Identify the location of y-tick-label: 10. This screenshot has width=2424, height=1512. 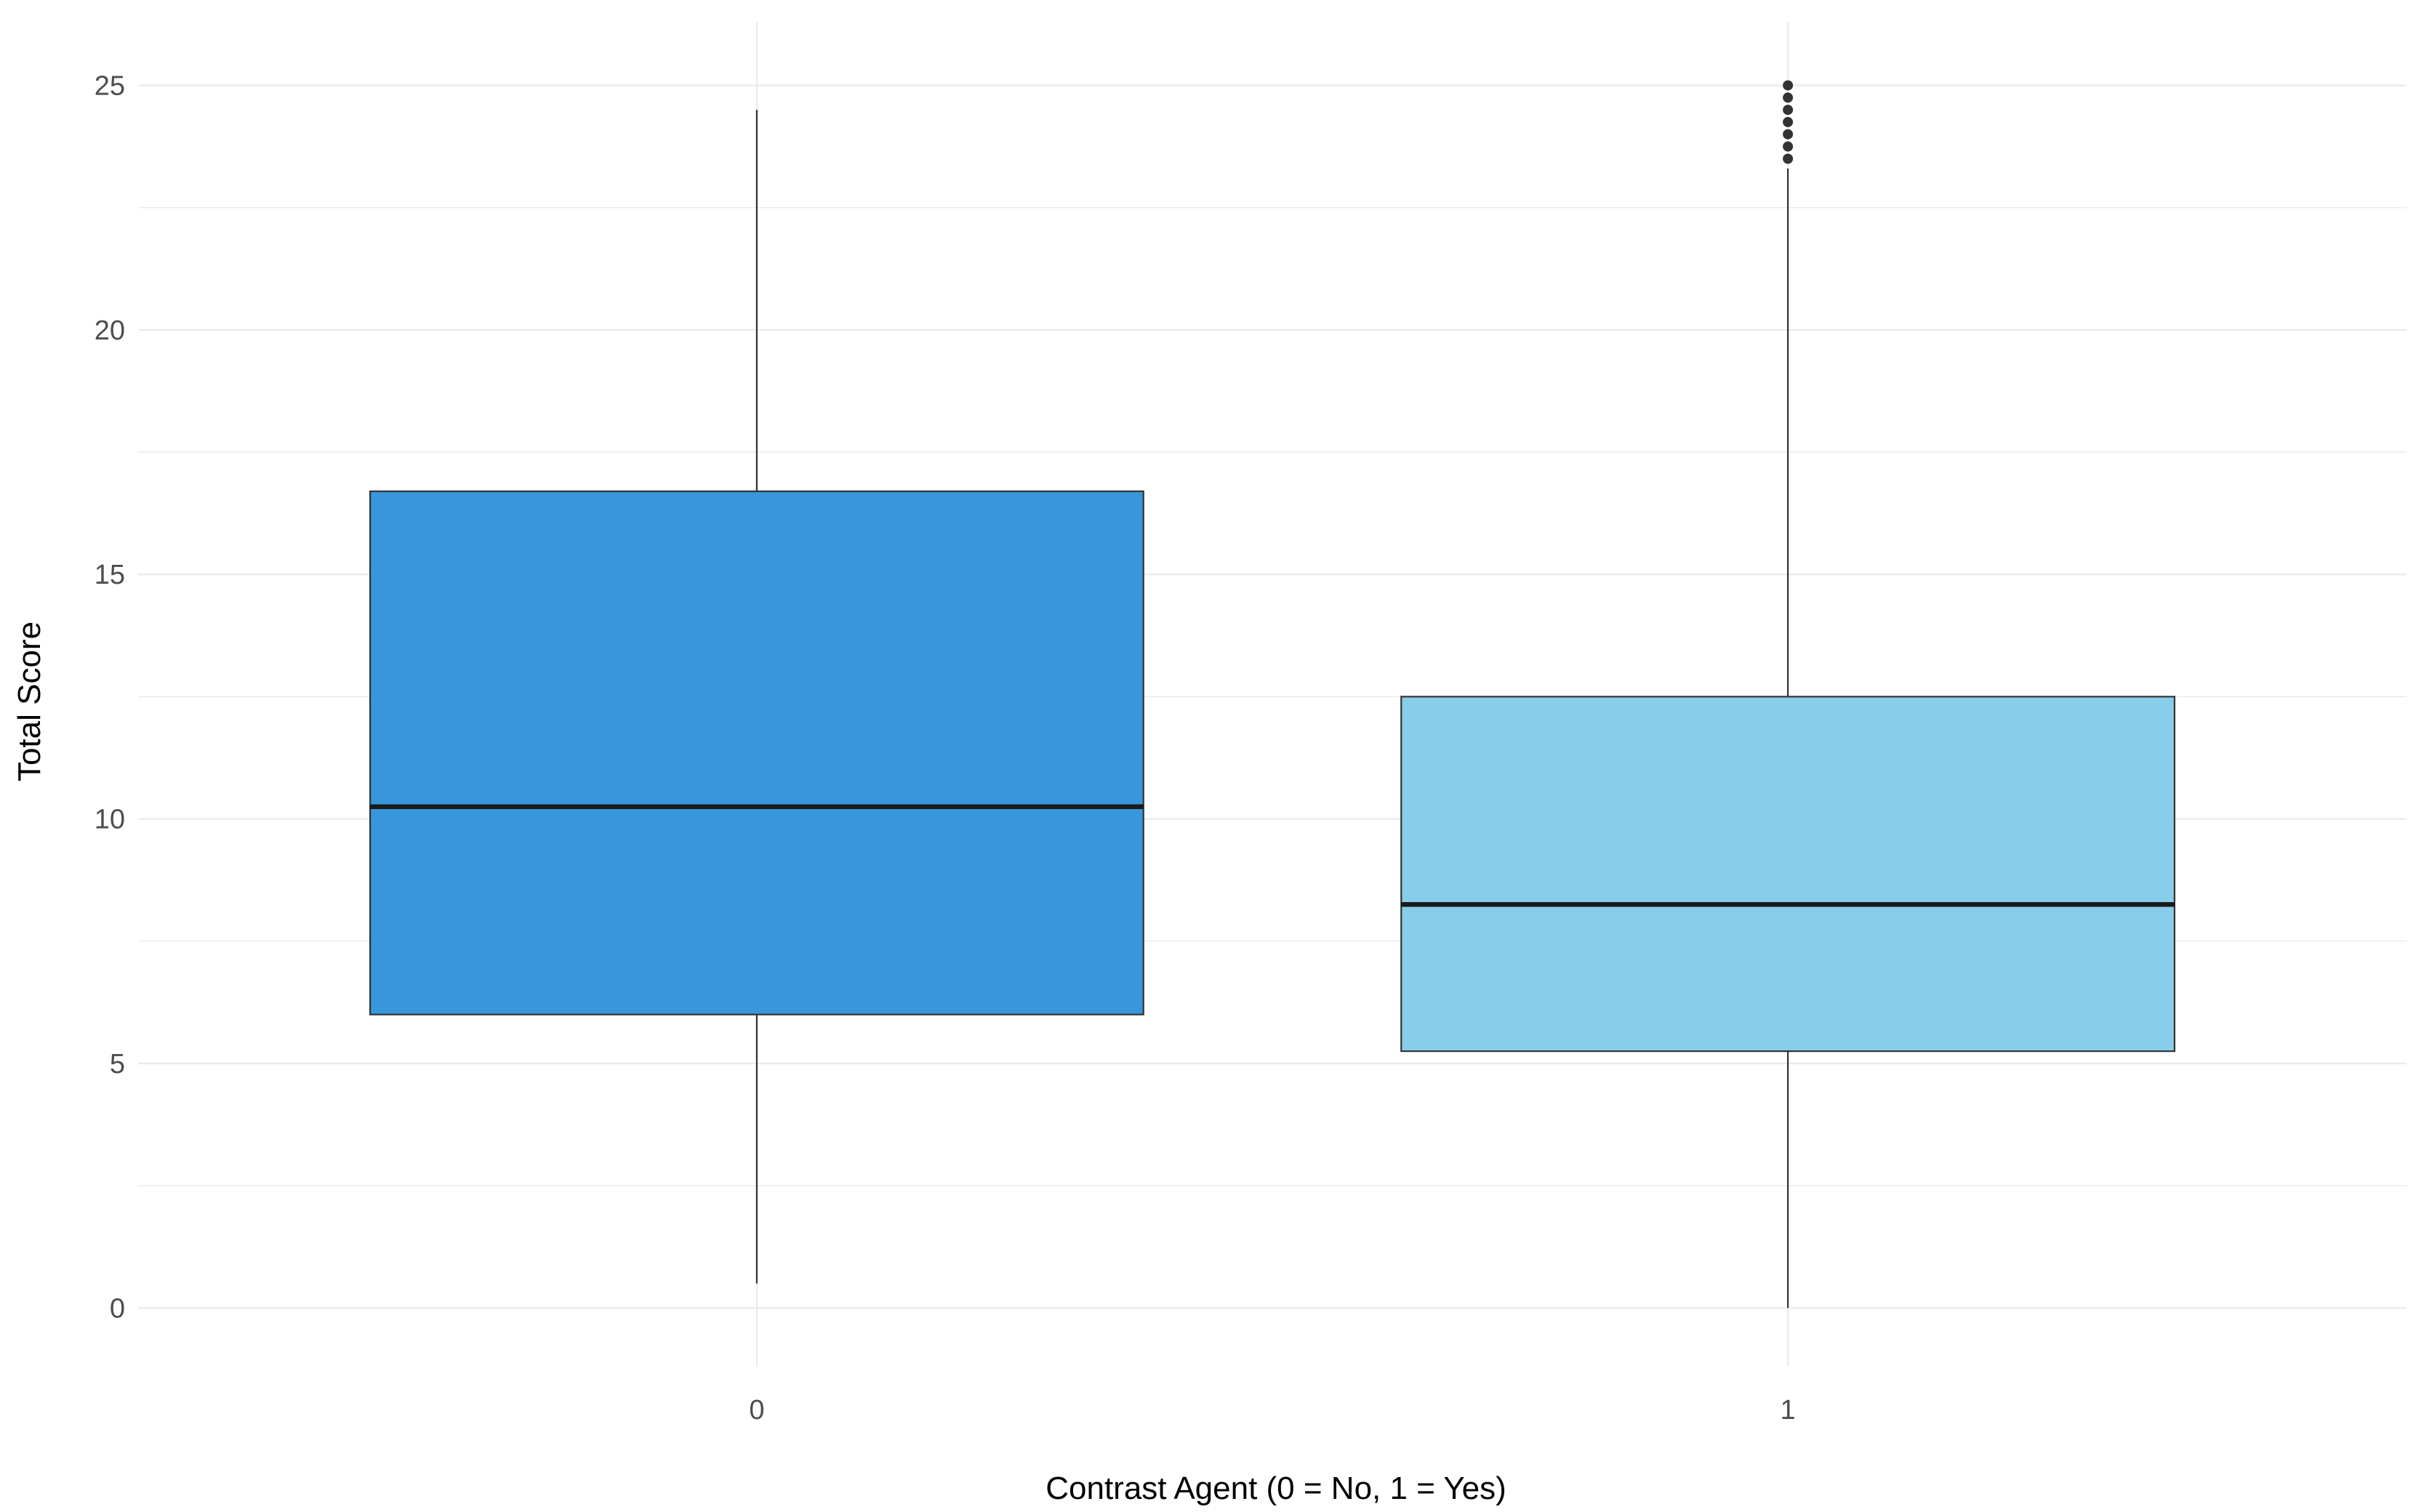
(110, 820).